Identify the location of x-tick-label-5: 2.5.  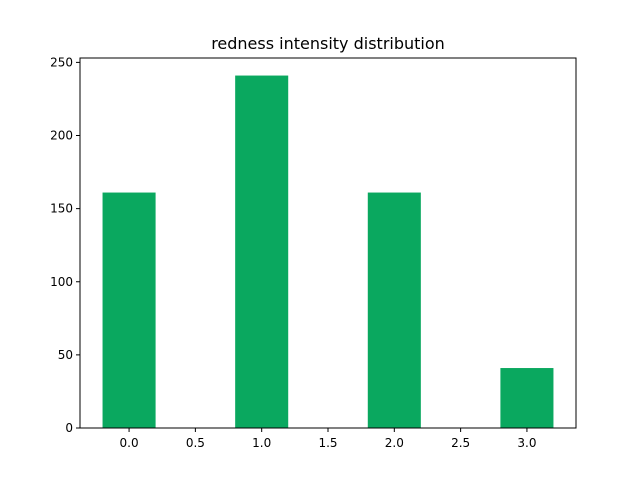
(460, 443).